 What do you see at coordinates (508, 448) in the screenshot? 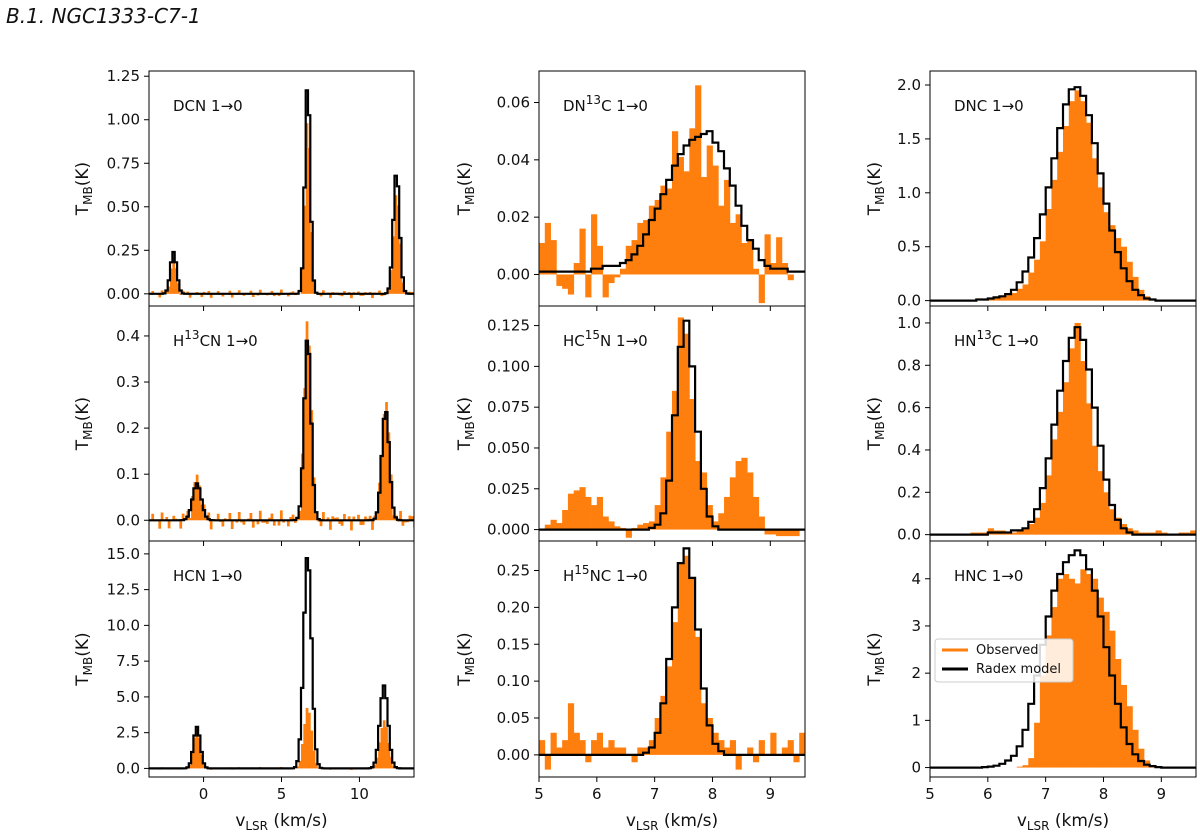
I see `y-tick-label: 0.050` at bounding box center [508, 448].